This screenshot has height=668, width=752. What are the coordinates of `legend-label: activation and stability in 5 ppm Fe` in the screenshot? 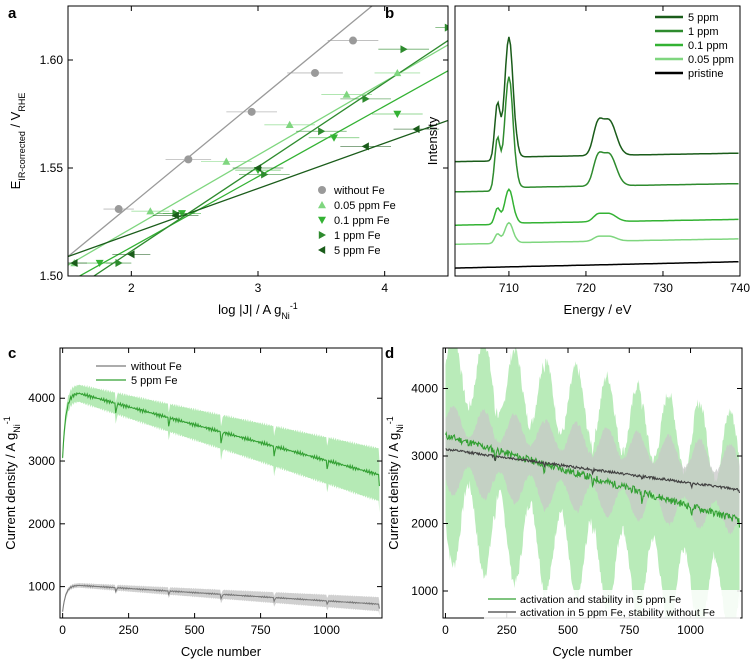 It's located at (600, 600).